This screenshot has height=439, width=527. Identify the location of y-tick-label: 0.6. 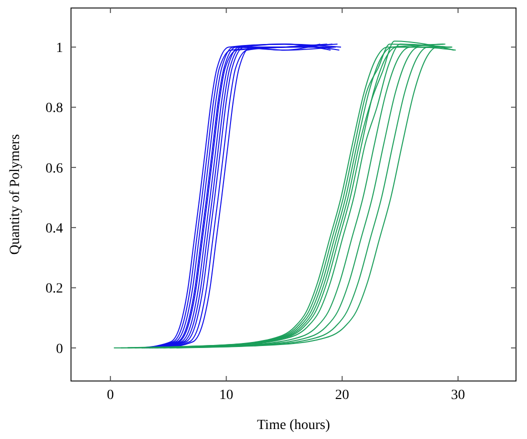
(54, 168).